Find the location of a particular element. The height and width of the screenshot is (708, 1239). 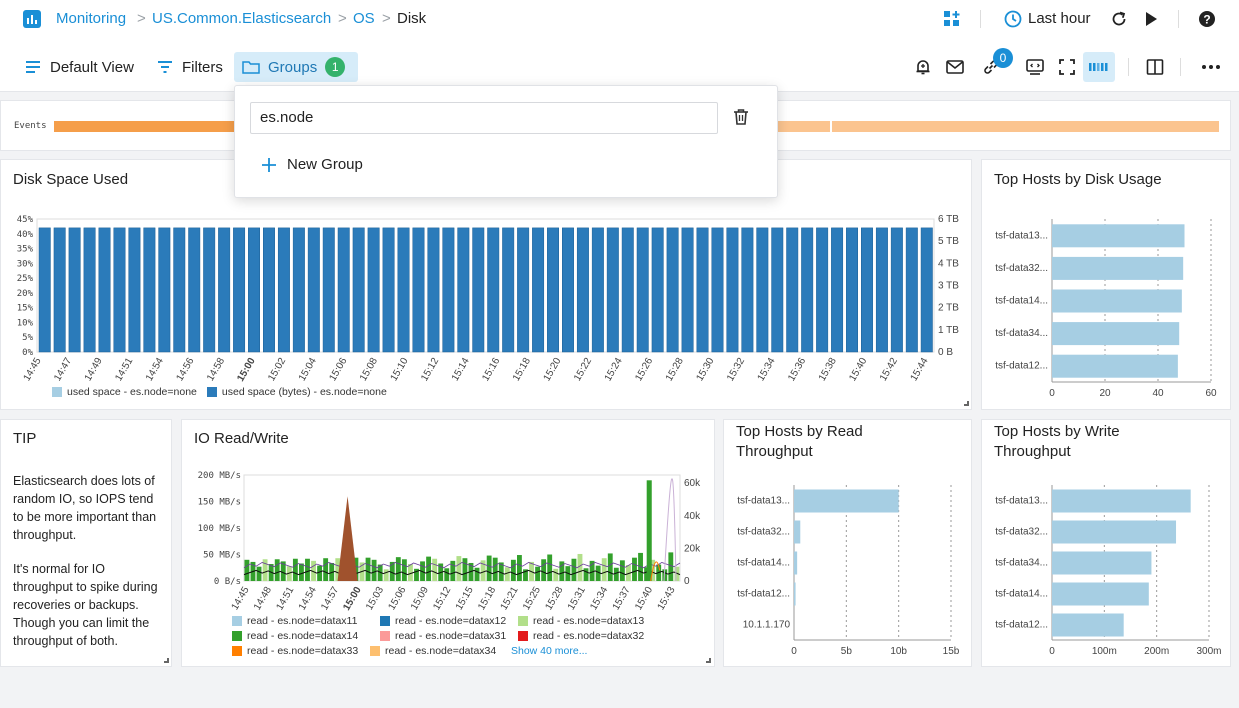

x-tick-label: 15:28 is located at coordinates (675, 370).